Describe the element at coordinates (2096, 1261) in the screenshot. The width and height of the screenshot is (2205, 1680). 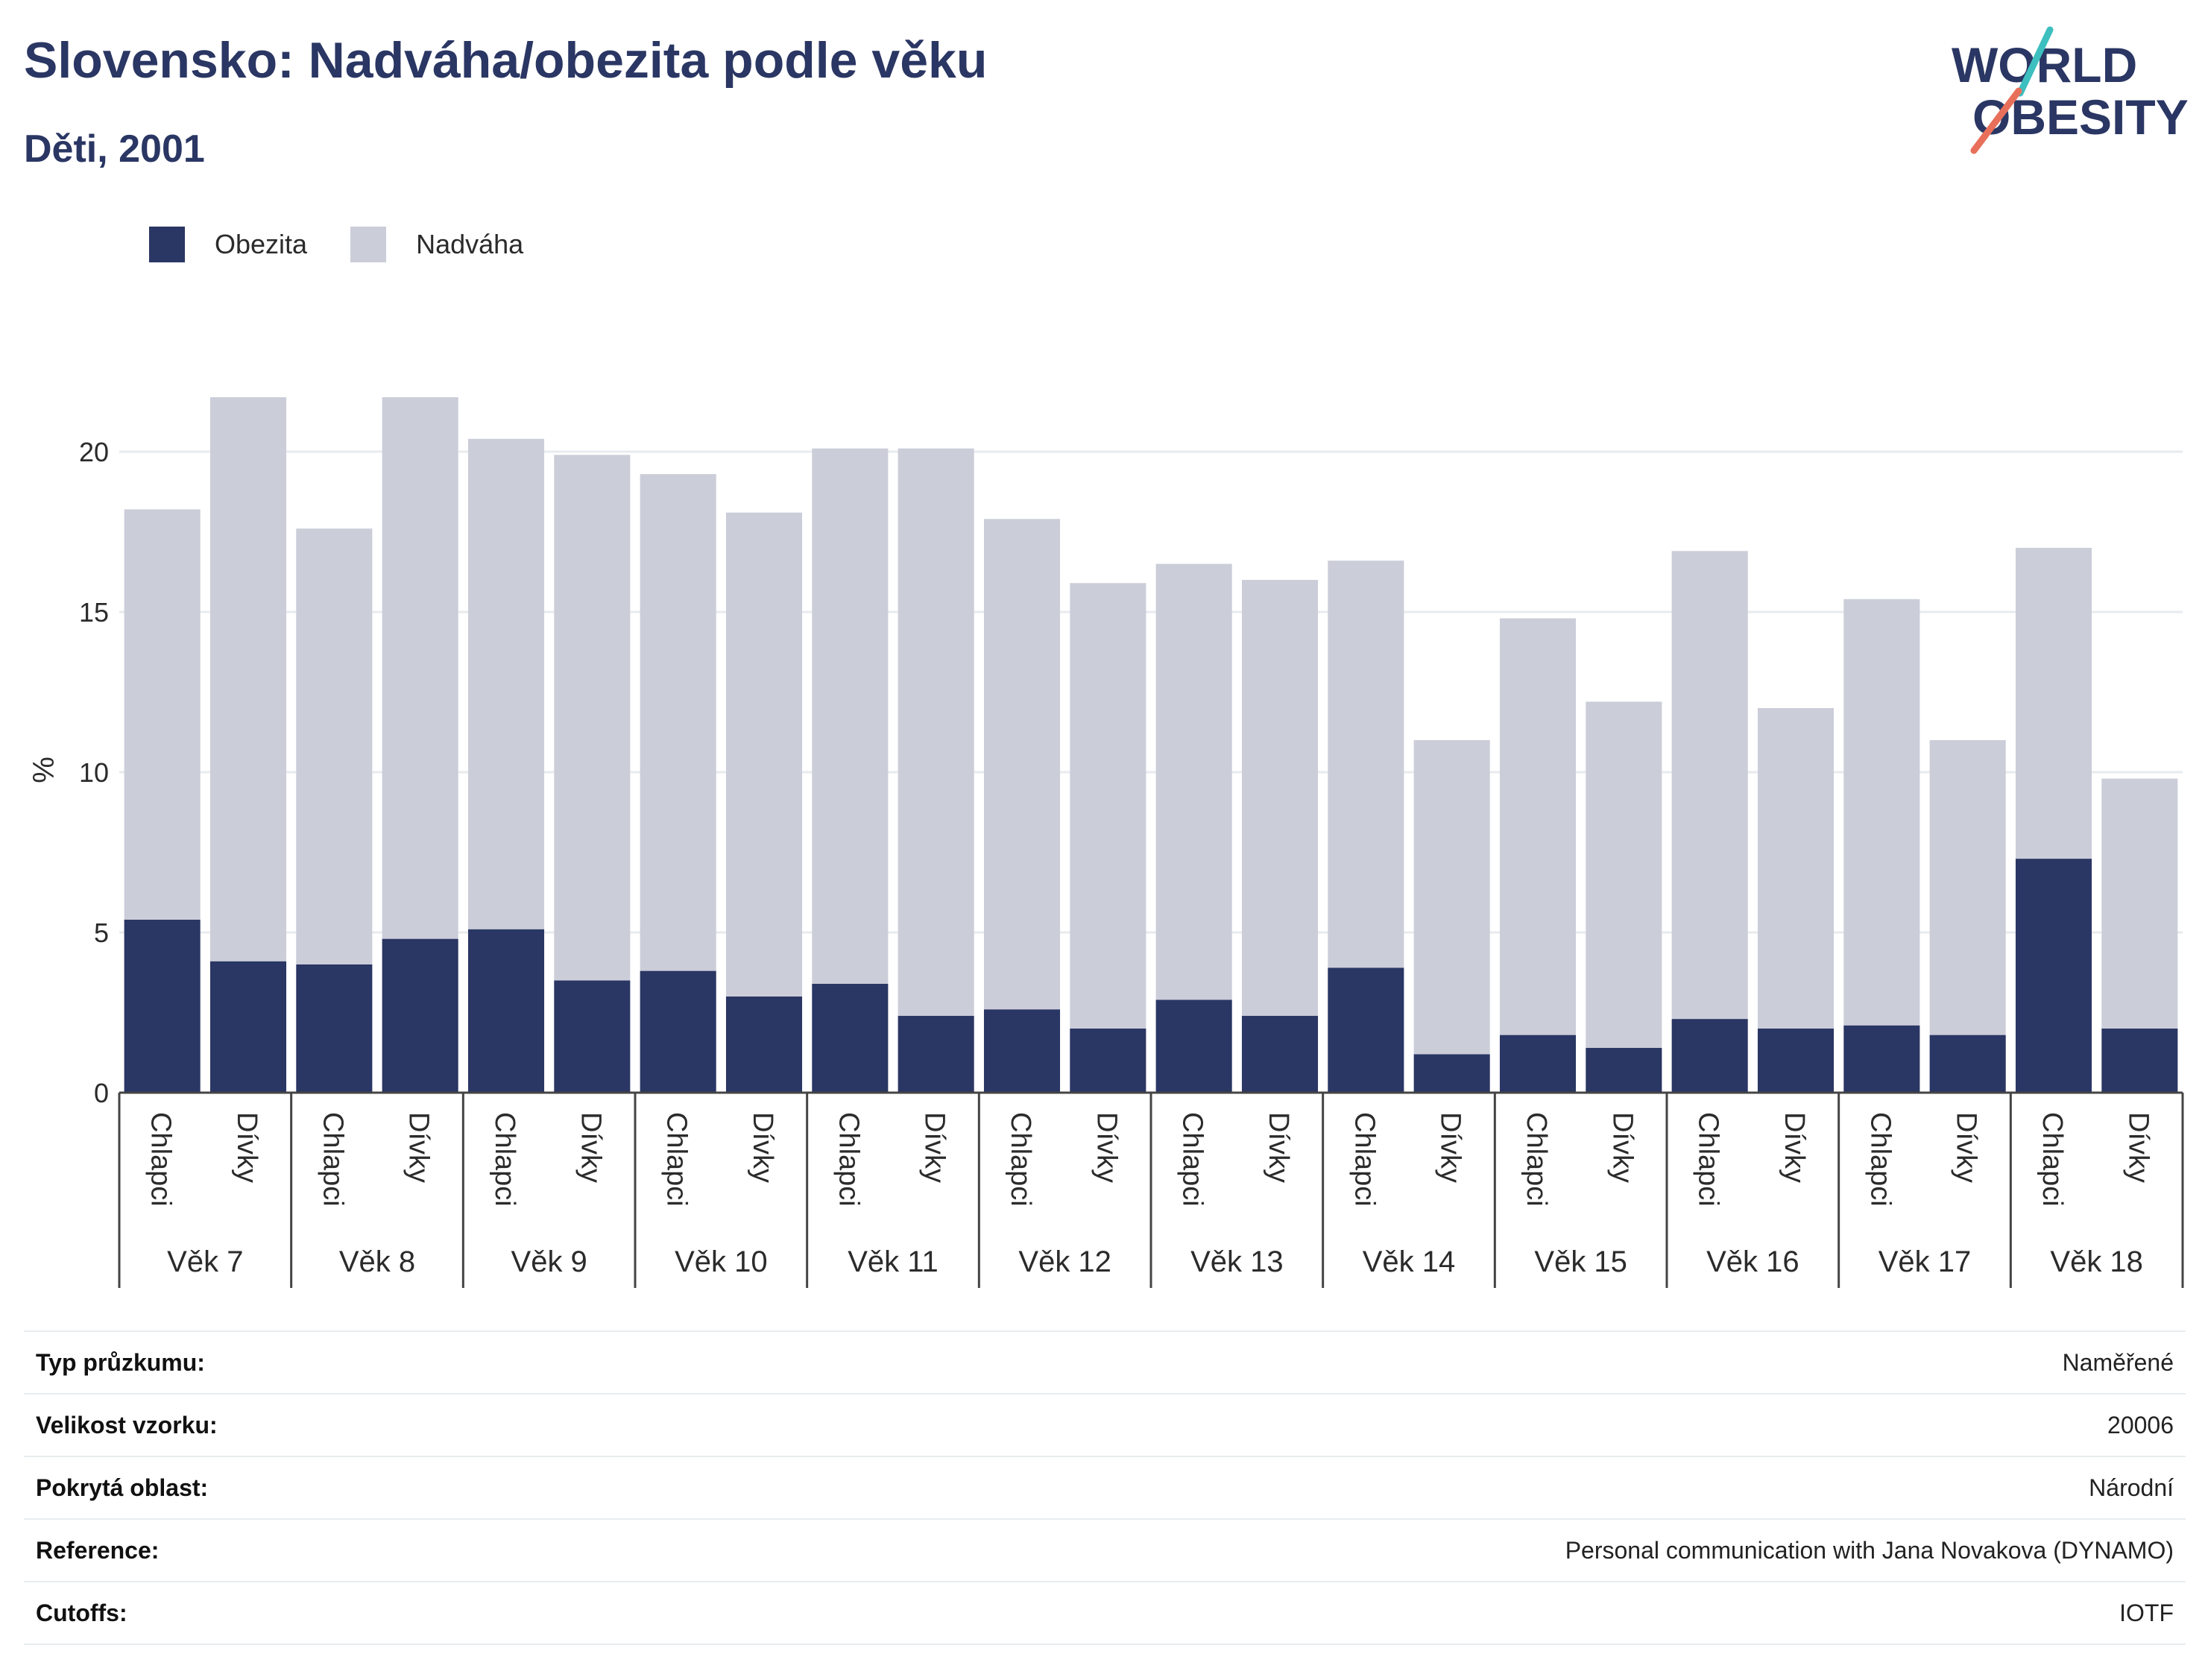
I see `x-group-label: Věk 18` at that location.